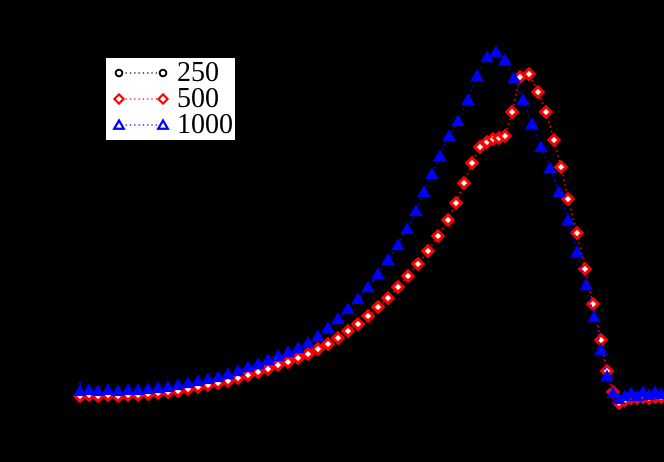 The width and height of the screenshot is (664, 462). Describe the element at coordinates (198, 72) in the screenshot. I see `legend-label: 250` at that location.